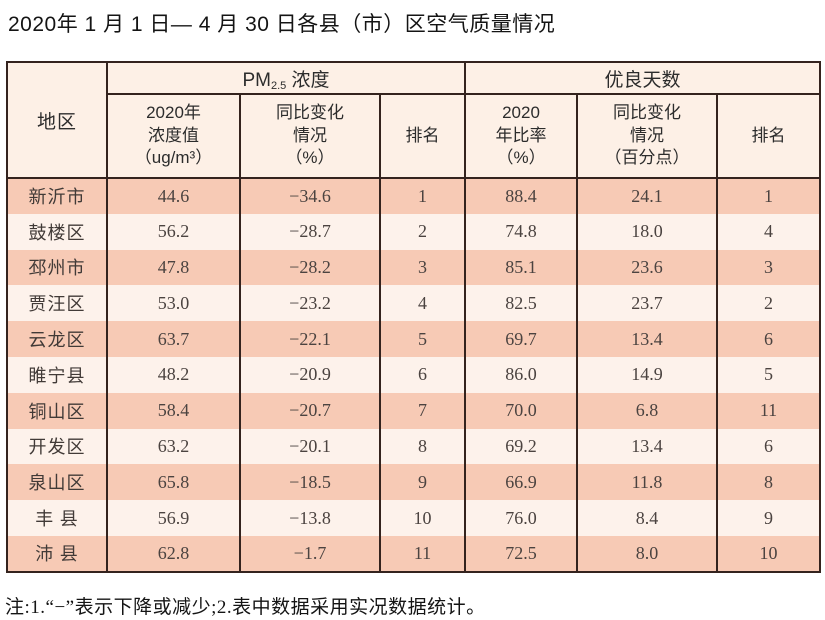 This screenshot has height=620, width=825. What do you see at coordinates (57, 303) in the screenshot?
I see `cell-region: 贾汪区` at bounding box center [57, 303].